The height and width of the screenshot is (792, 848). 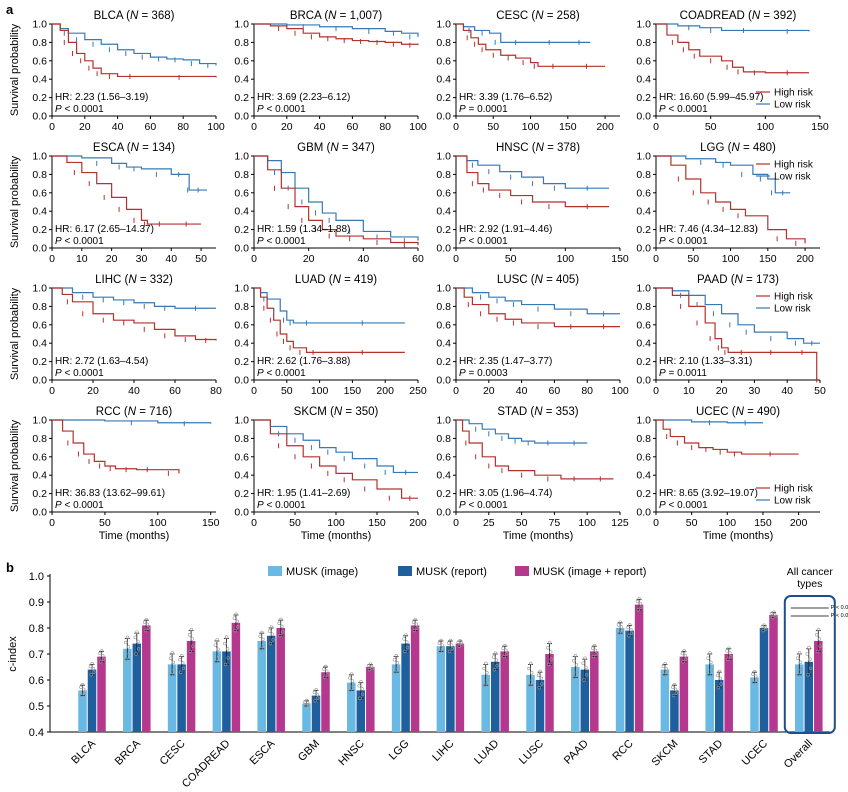 I want to click on km-hr-text: HR: 1.95 (1.41–2.69), so click(x=303, y=493).